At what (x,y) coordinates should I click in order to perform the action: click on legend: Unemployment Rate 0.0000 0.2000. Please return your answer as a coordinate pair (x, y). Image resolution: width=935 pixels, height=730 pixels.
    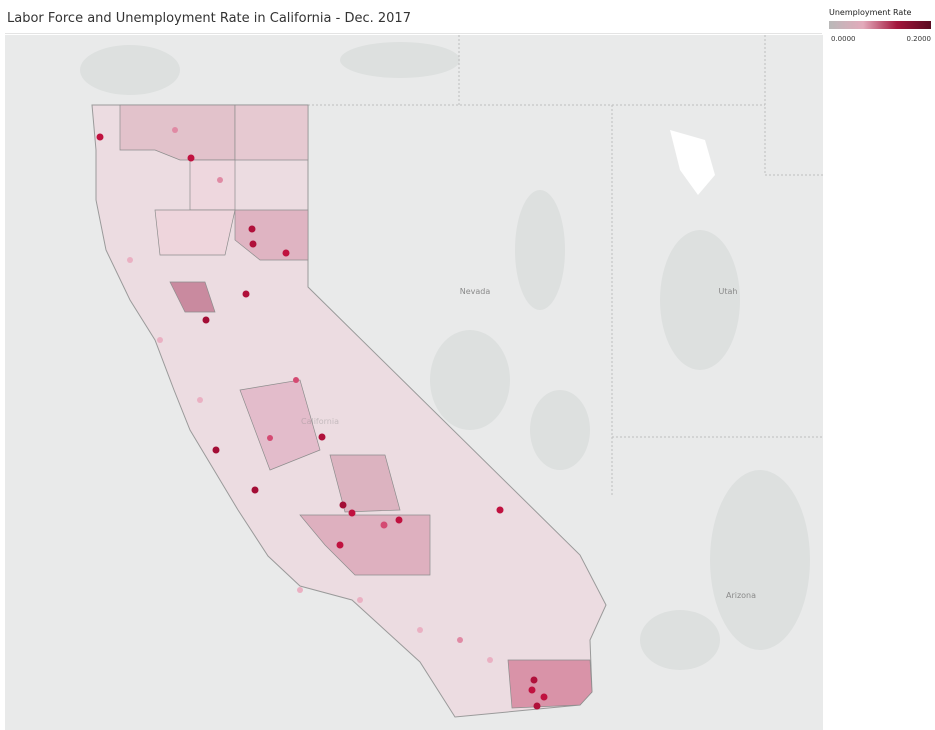
    Looking at the image, I should click on (880, 25).